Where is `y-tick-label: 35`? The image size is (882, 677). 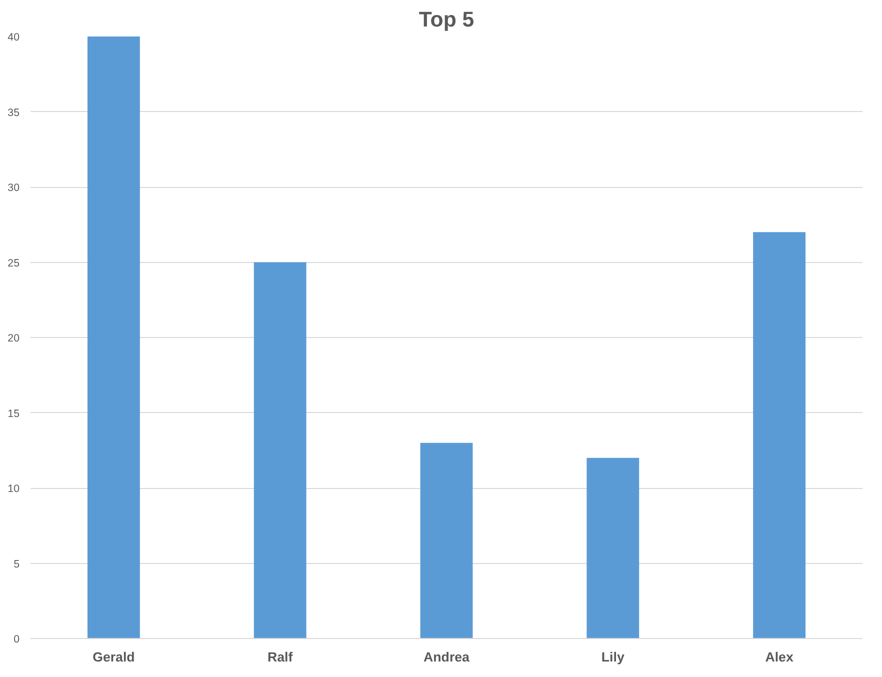
y-tick-label: 35 is located at coordinates (14, 112).